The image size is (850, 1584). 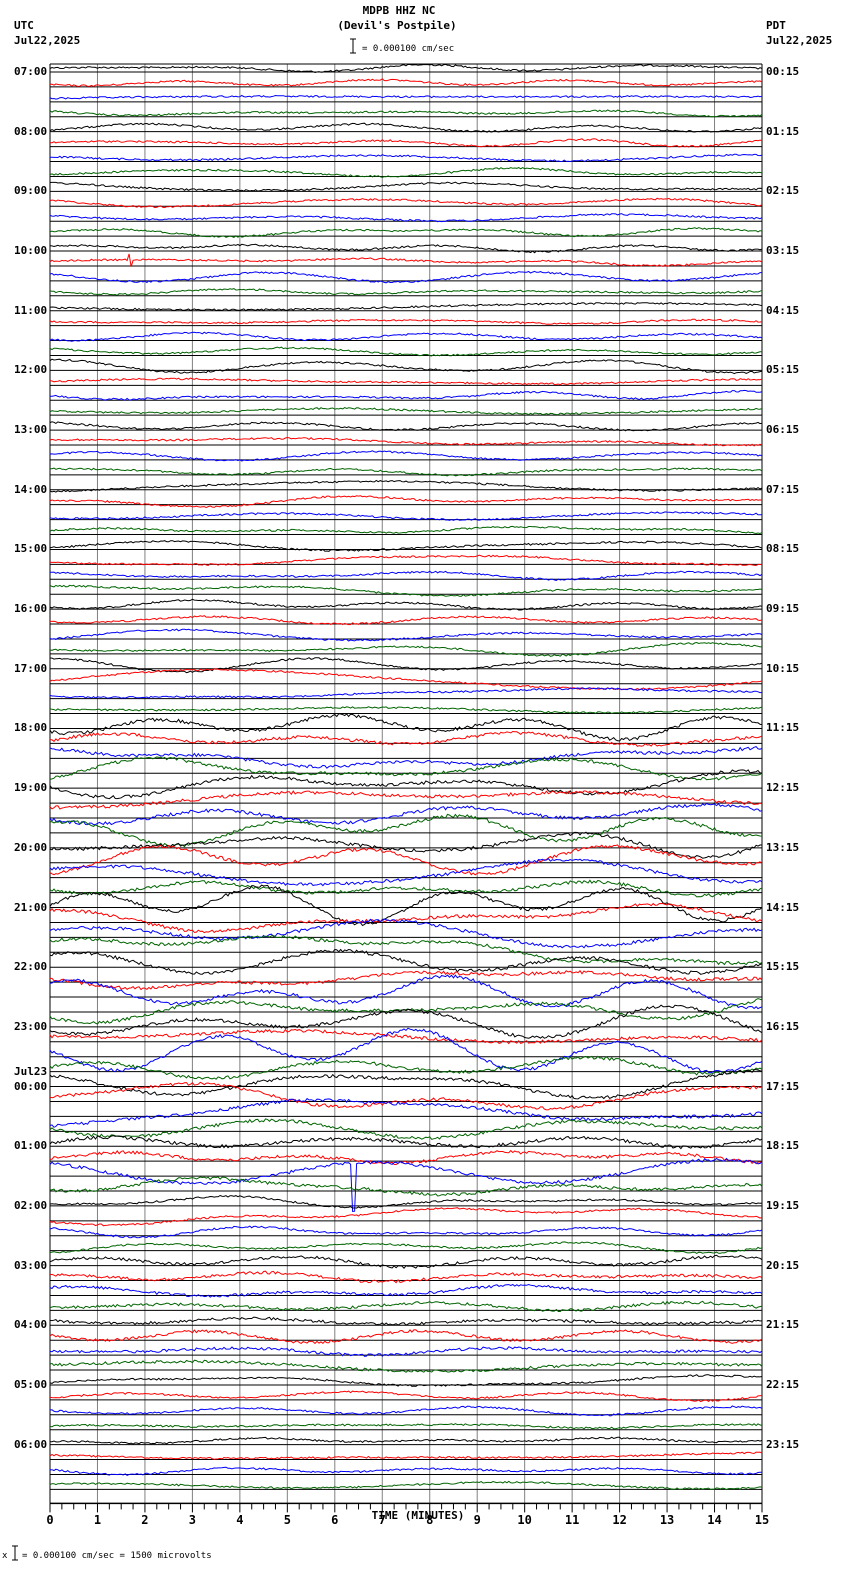 What do you see at coordinates (31, 1265) in the screenshot?
I see `utc-hour-label: 03:00` at bounding box center [31, 1265].